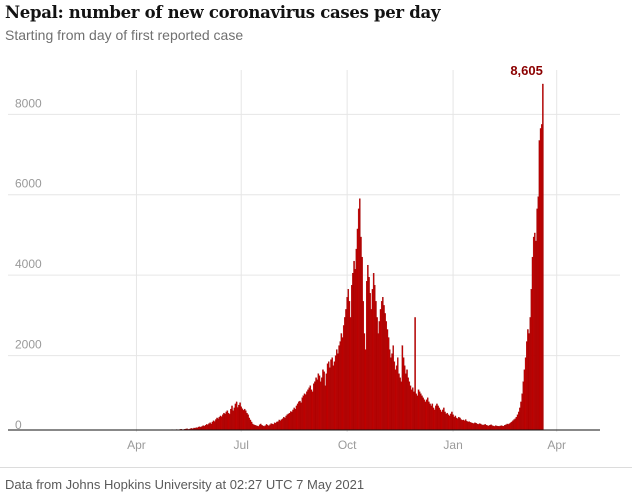 This screenshot has width=632, height=502. What do you see at coordinates (347, 445) in the screenshot?
I see `x-tick-label: Oct` at bounding box center [347, 445].